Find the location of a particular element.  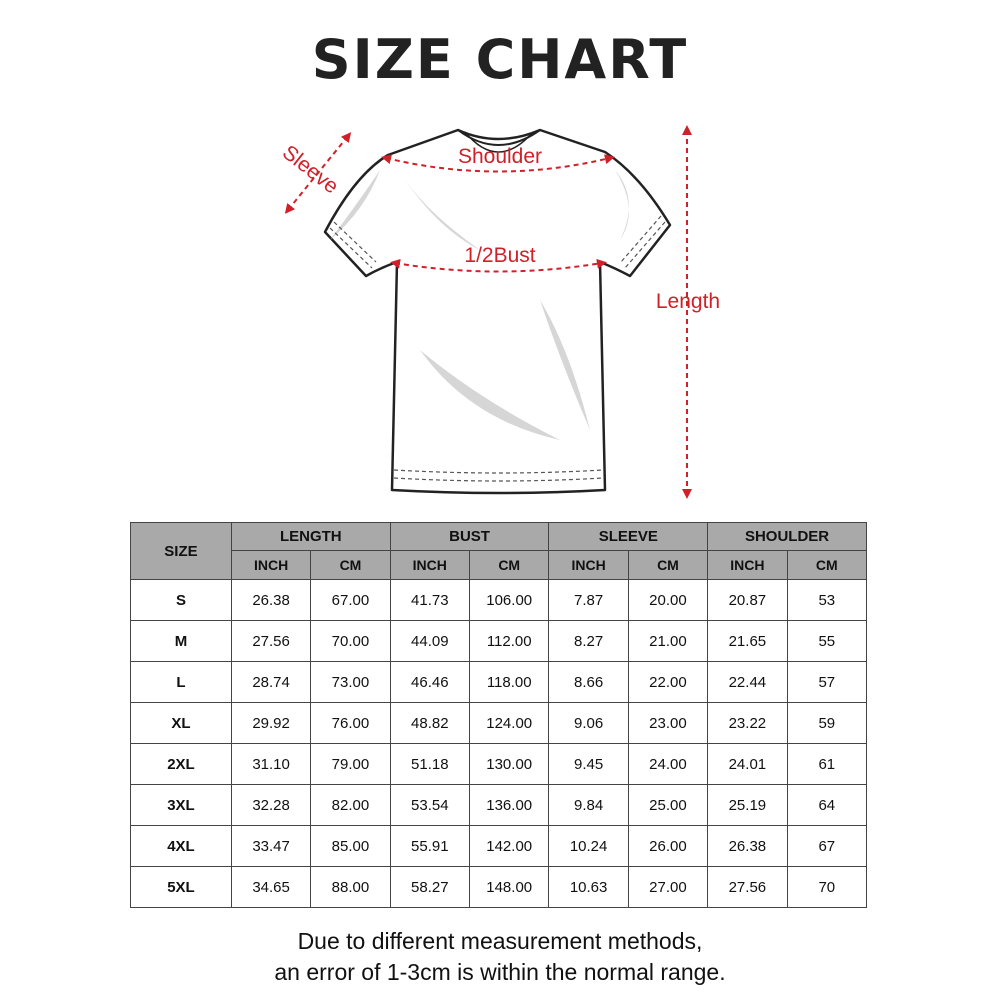

tshirt-outline is located at coordinates (497, 311).